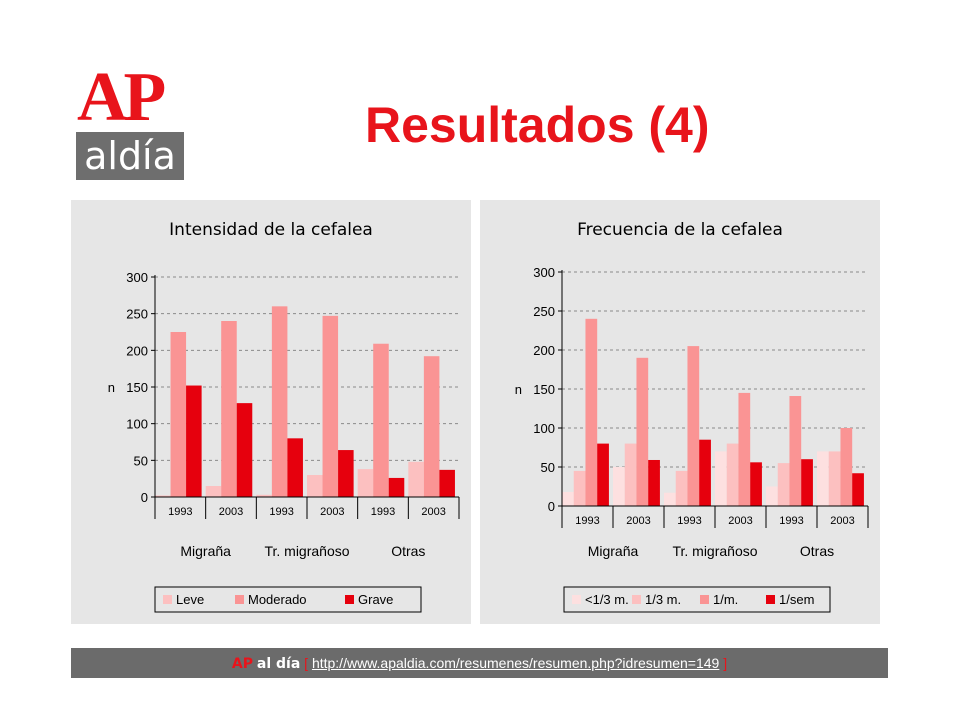 The image size is (960, 720). Describe the element at coordinates (306, 663) in the screenshot. I see `footer-open-bracket: [` at that location.